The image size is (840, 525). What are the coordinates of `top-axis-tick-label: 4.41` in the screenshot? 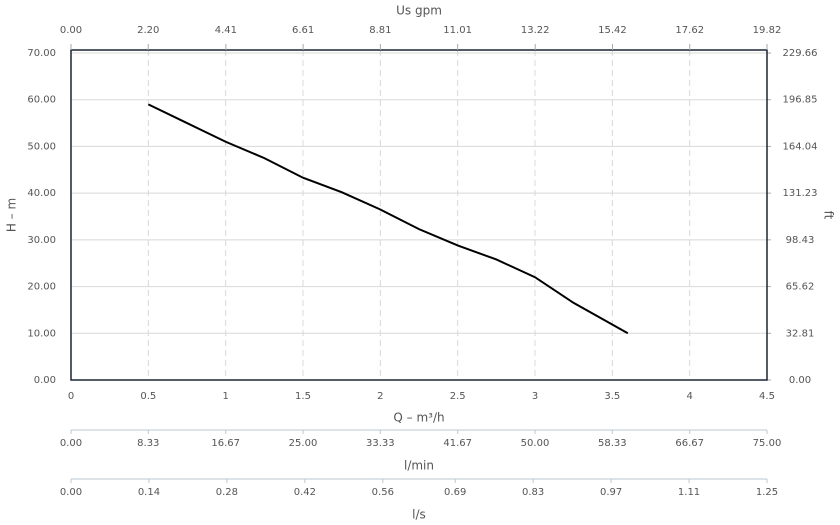 It's located at (226, 30).